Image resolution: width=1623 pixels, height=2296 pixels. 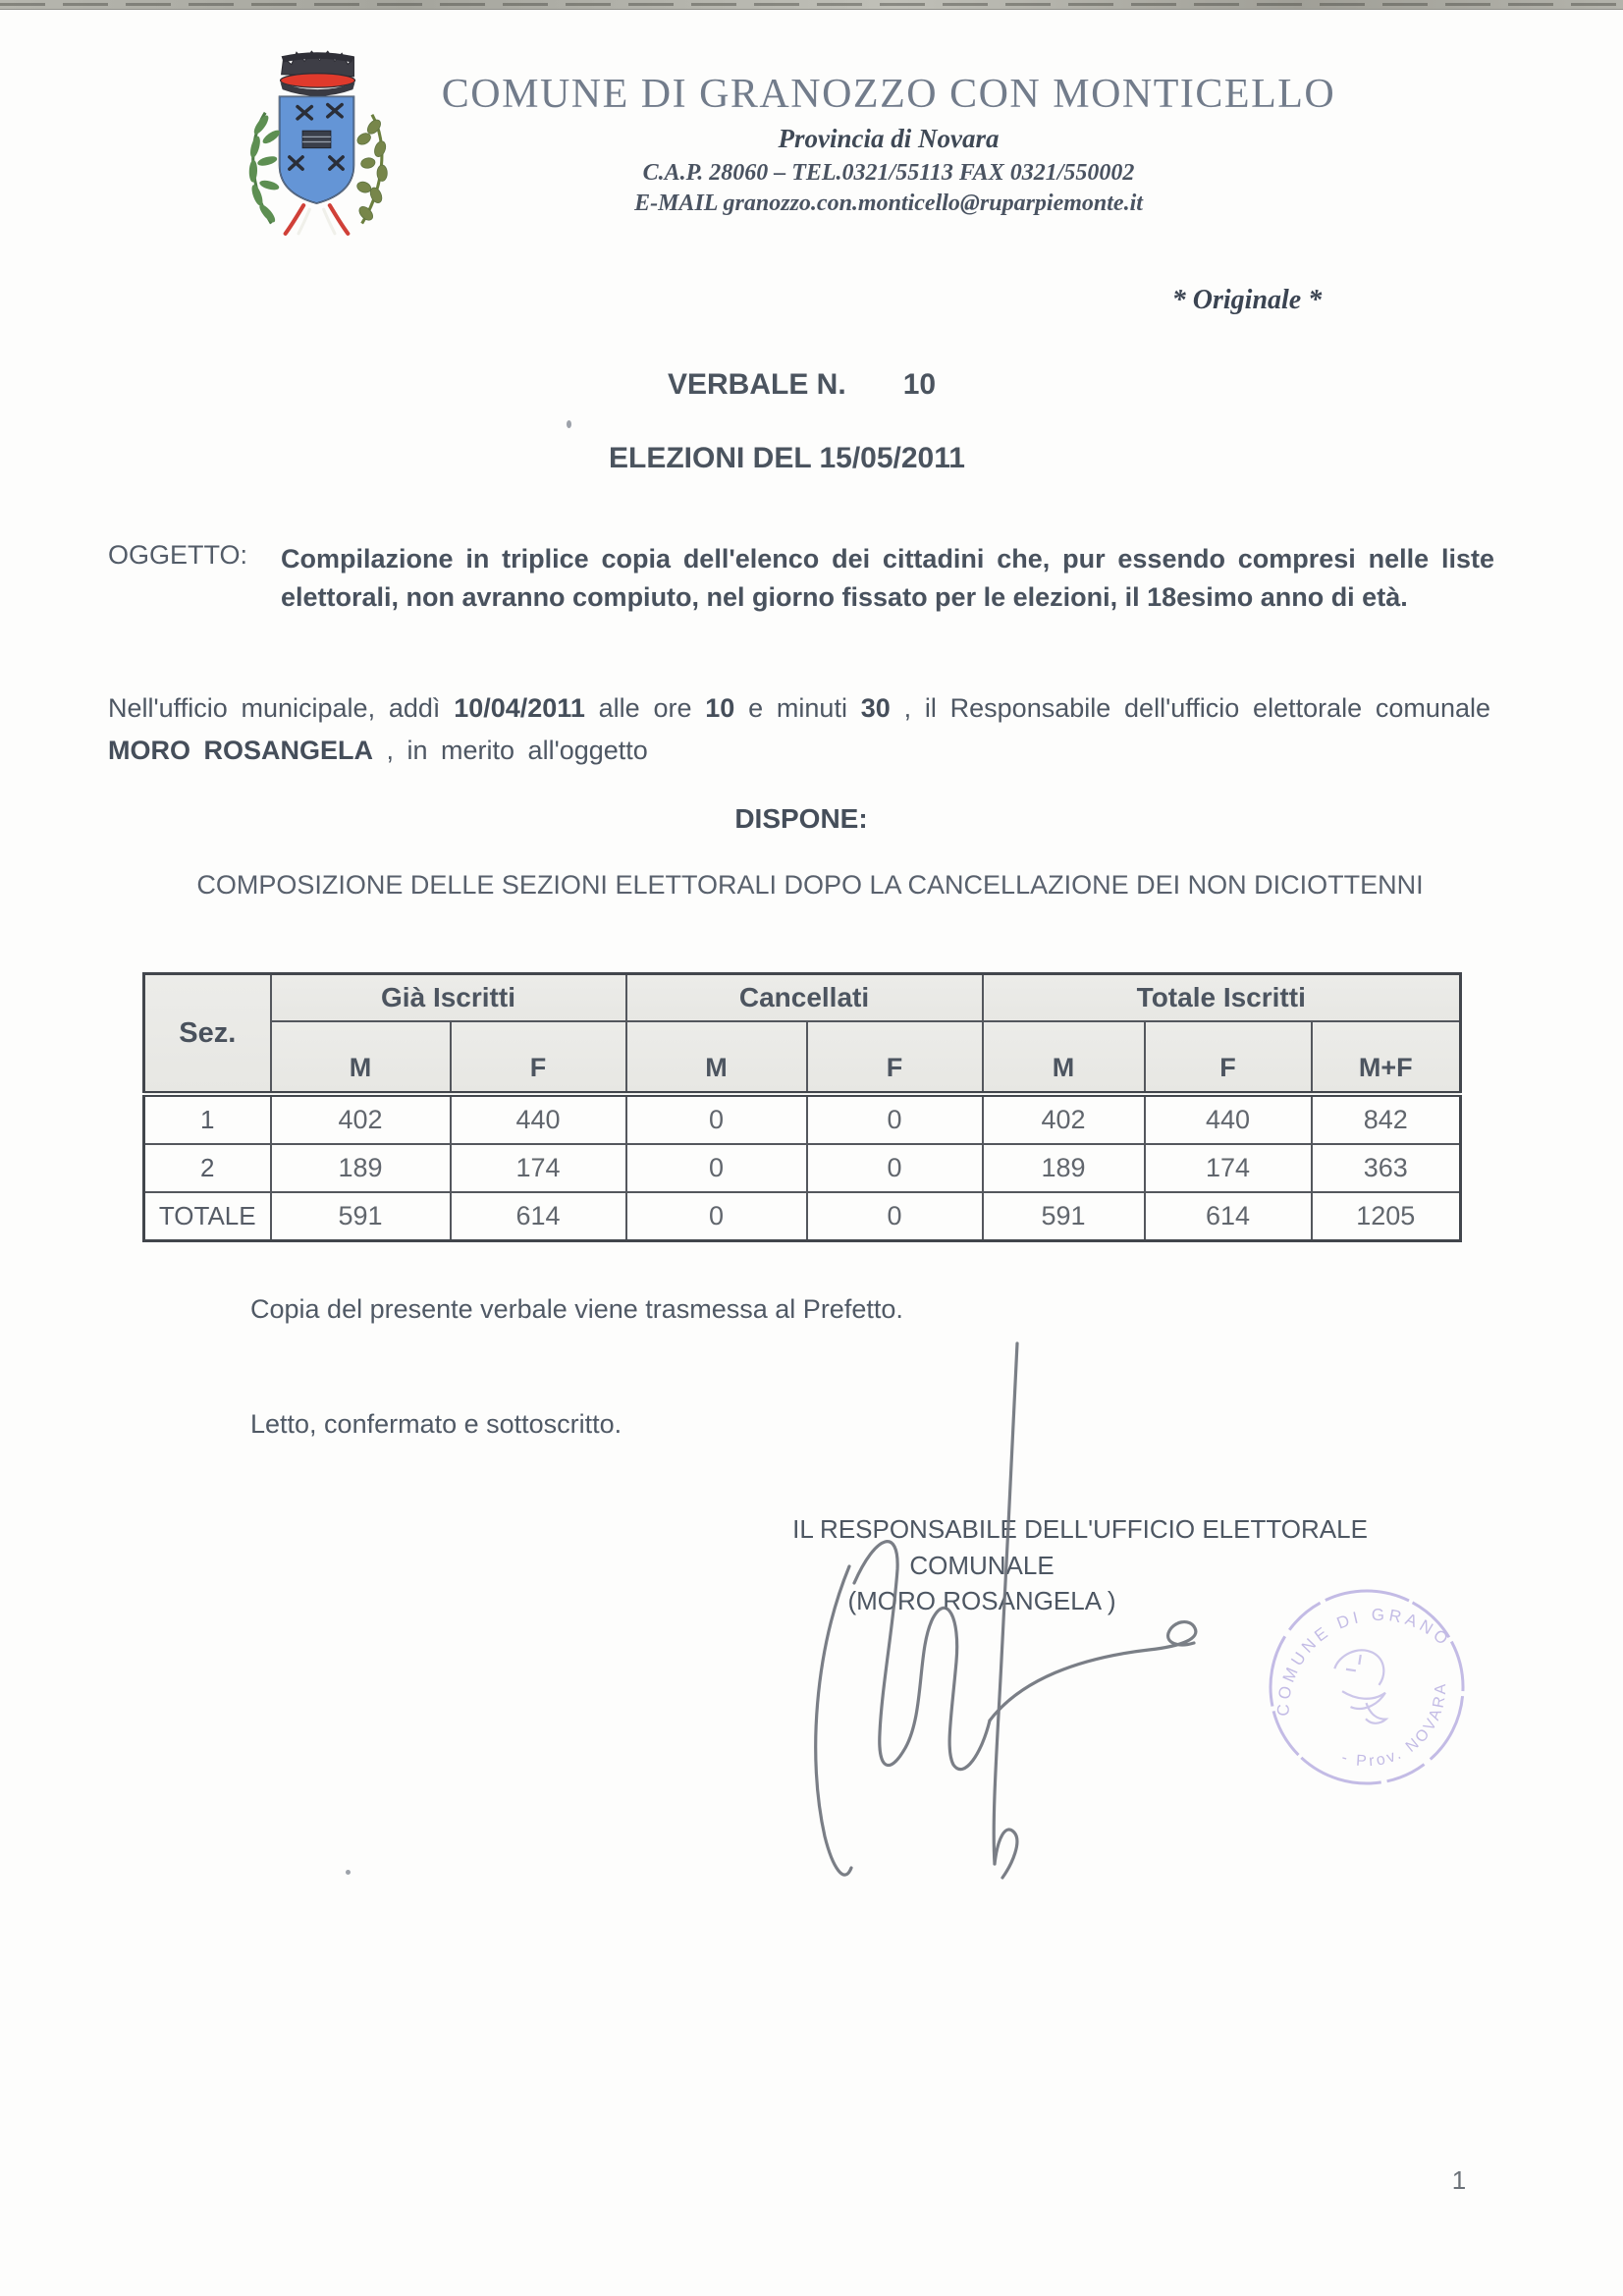 What do you see at coordinates (1386, 1216) in the screenshot?
I see `value-cell: 1205` at bounding box center [1386, 1216].